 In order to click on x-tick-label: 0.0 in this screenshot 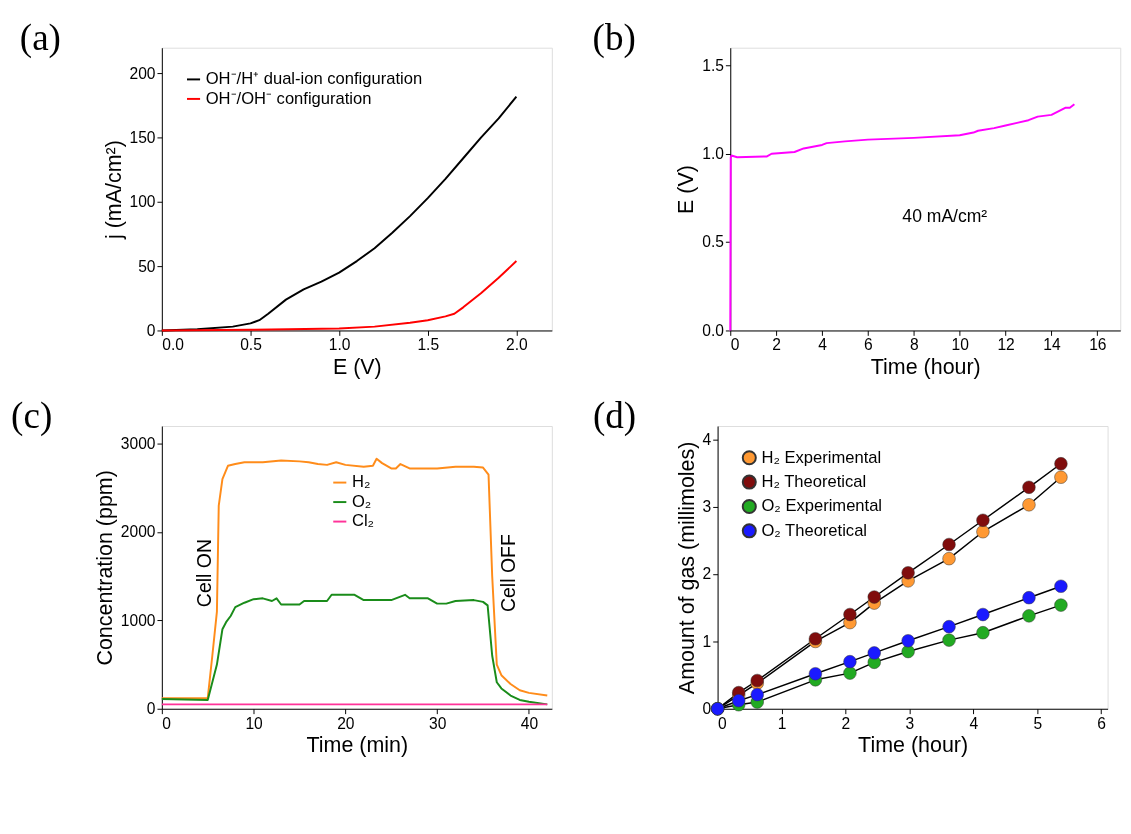, I will do `click(173, 345)`.